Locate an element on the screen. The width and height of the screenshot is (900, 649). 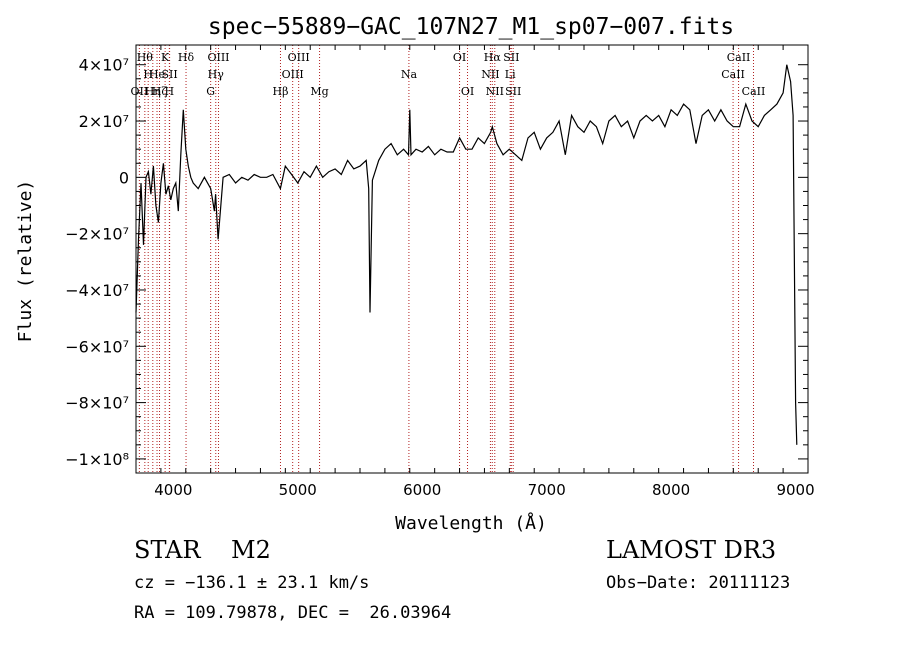
marker-label: Hδ is located at coordinates (186, 57).